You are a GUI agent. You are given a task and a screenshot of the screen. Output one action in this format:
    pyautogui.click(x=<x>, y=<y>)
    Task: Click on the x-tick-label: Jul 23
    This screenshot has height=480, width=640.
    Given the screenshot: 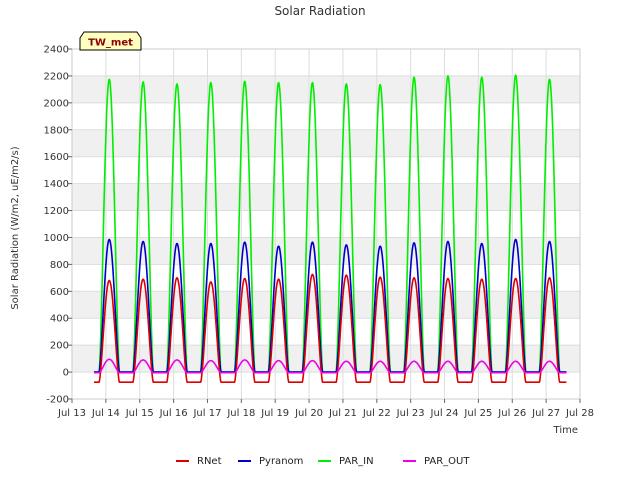 What is the action you would take?
    pyautogui.click(x=410, y=413)
    